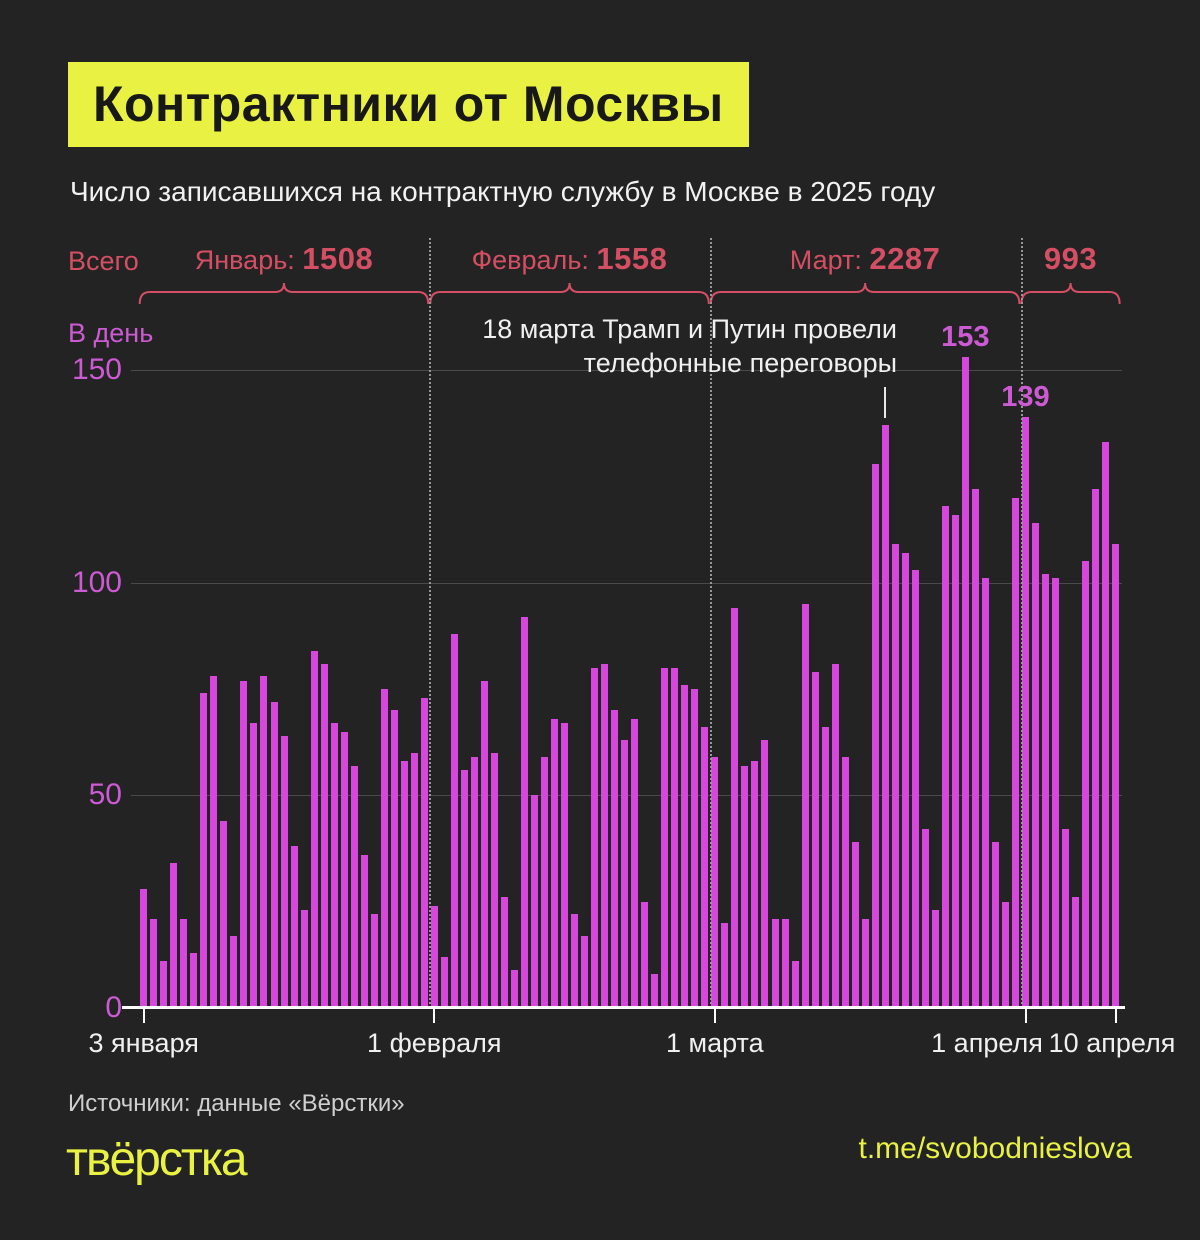  What do you see at coordinates (111, 333) in the screenshot?
I see `y-axis-title: В день` at bounding box center [111, 333].